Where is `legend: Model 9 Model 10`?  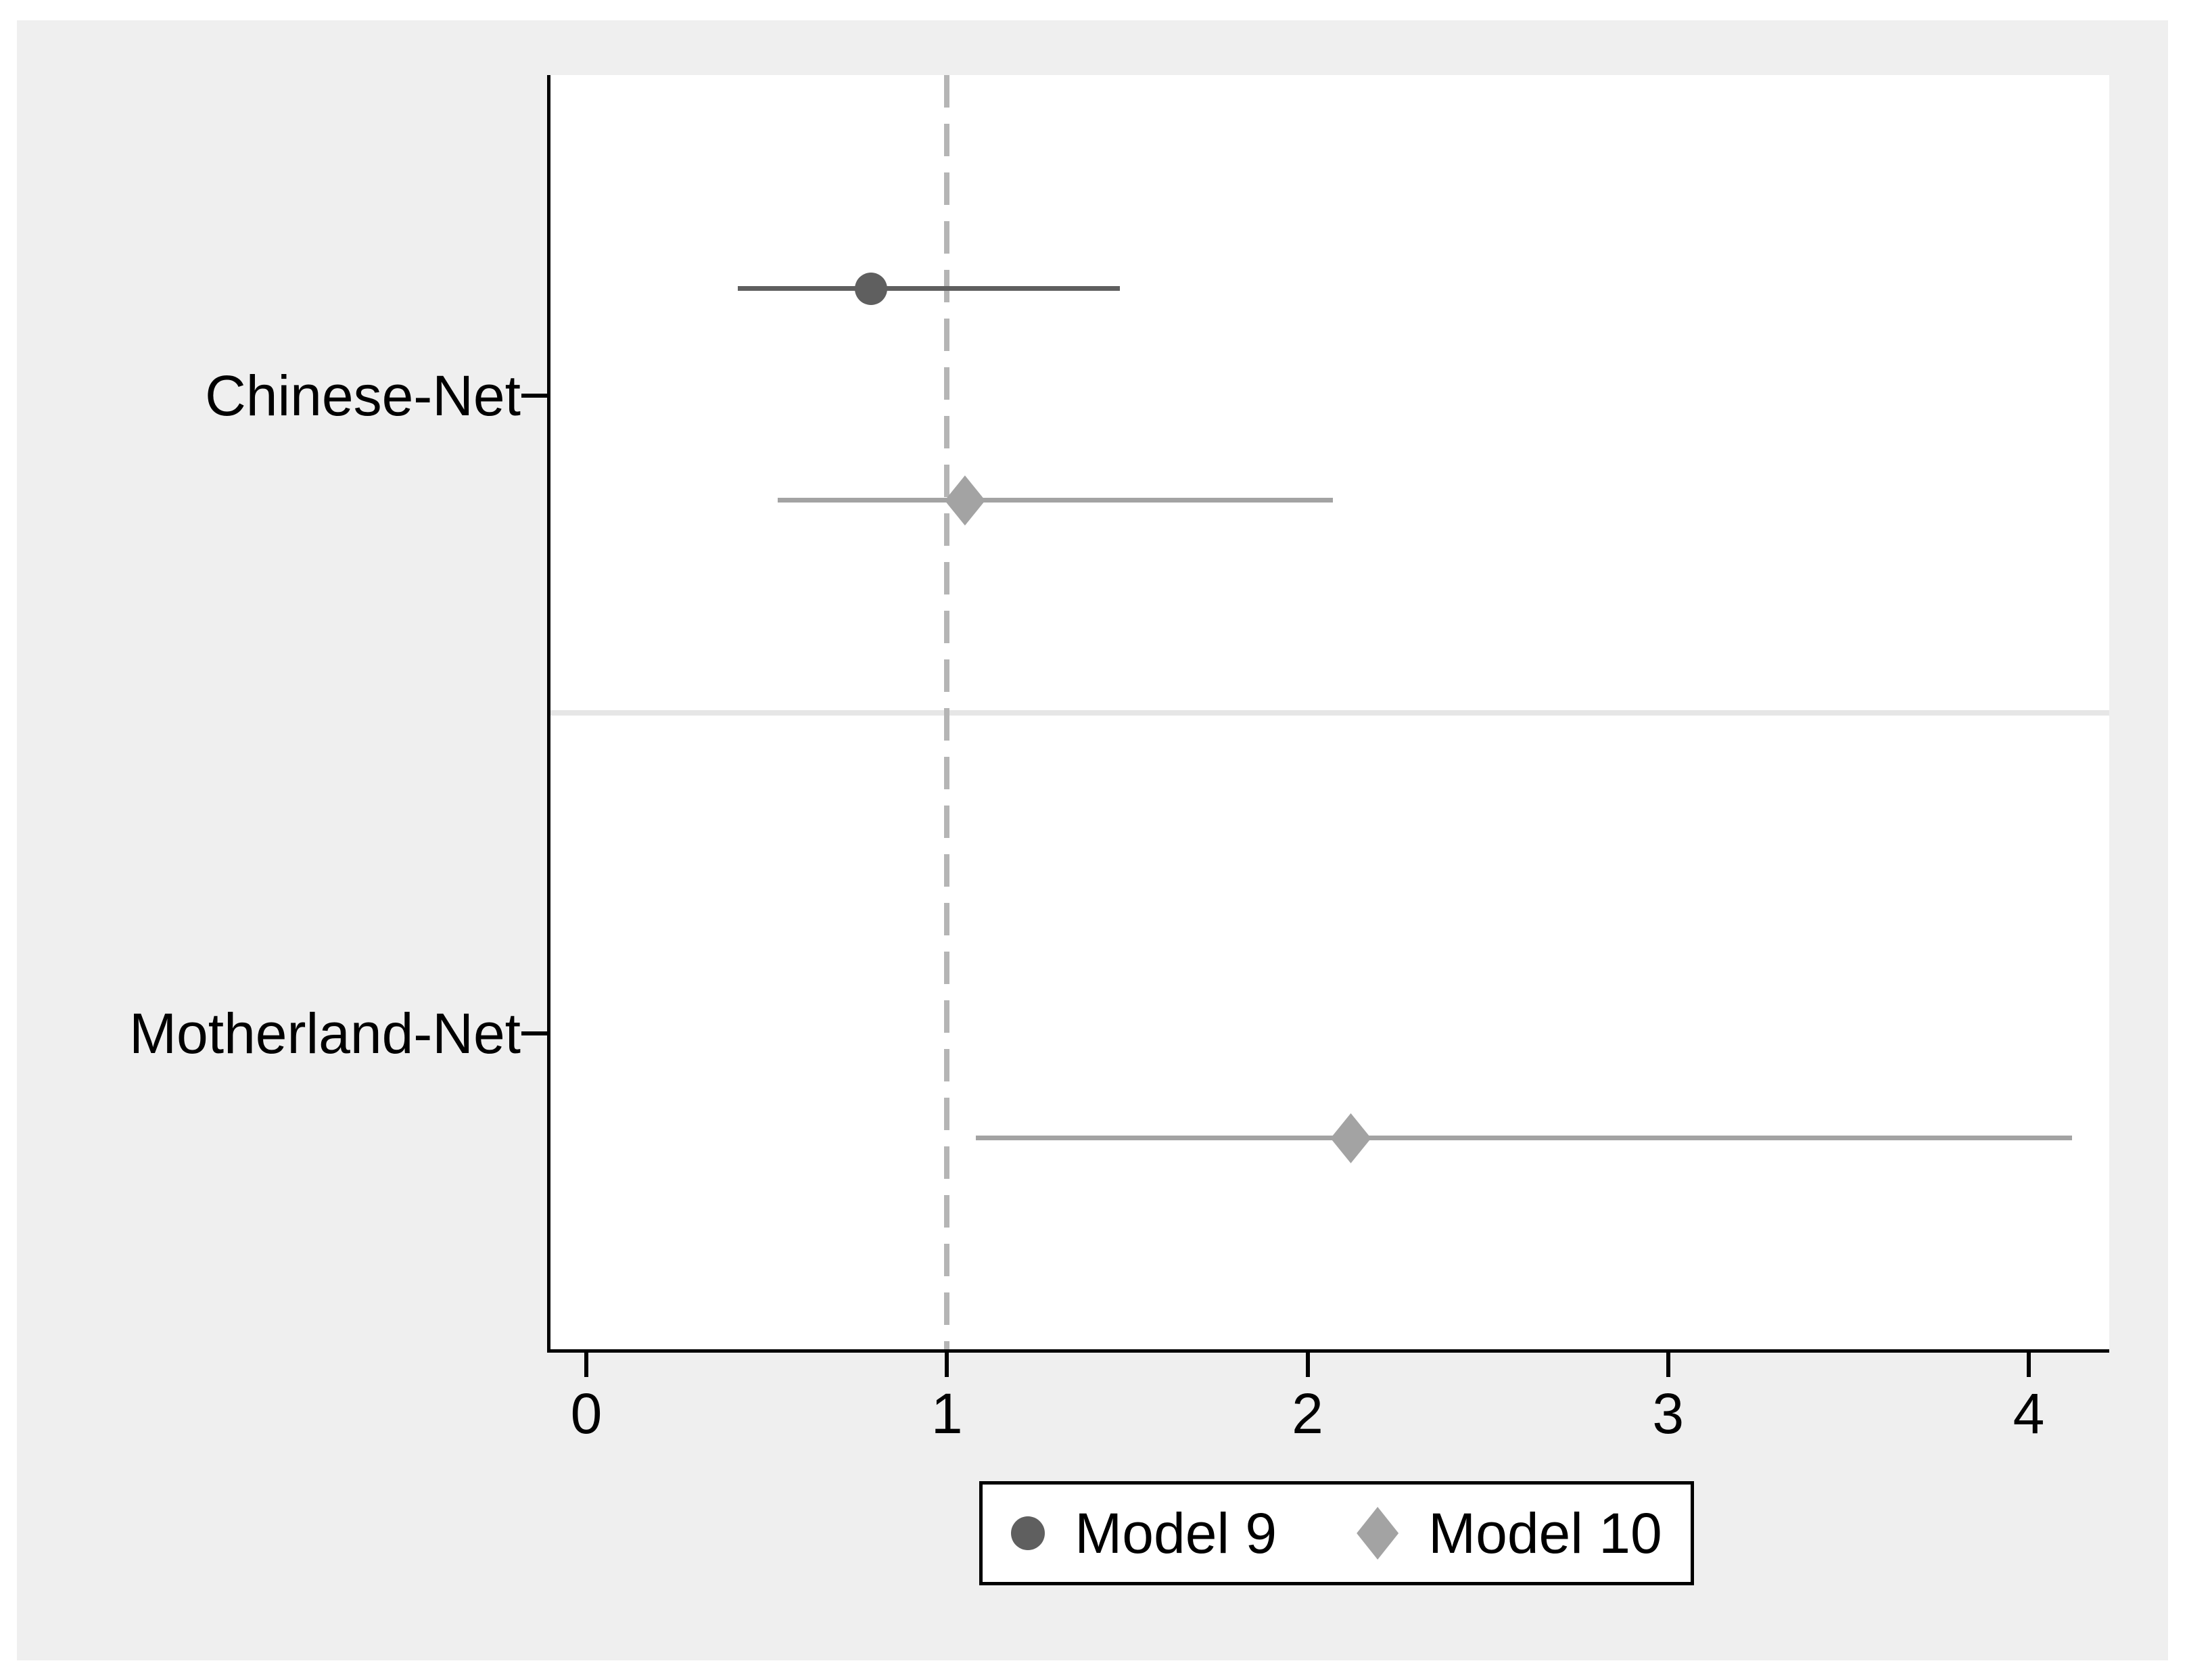
legend: Model 9 Model 10 is located at coordinates (1336, 1533).